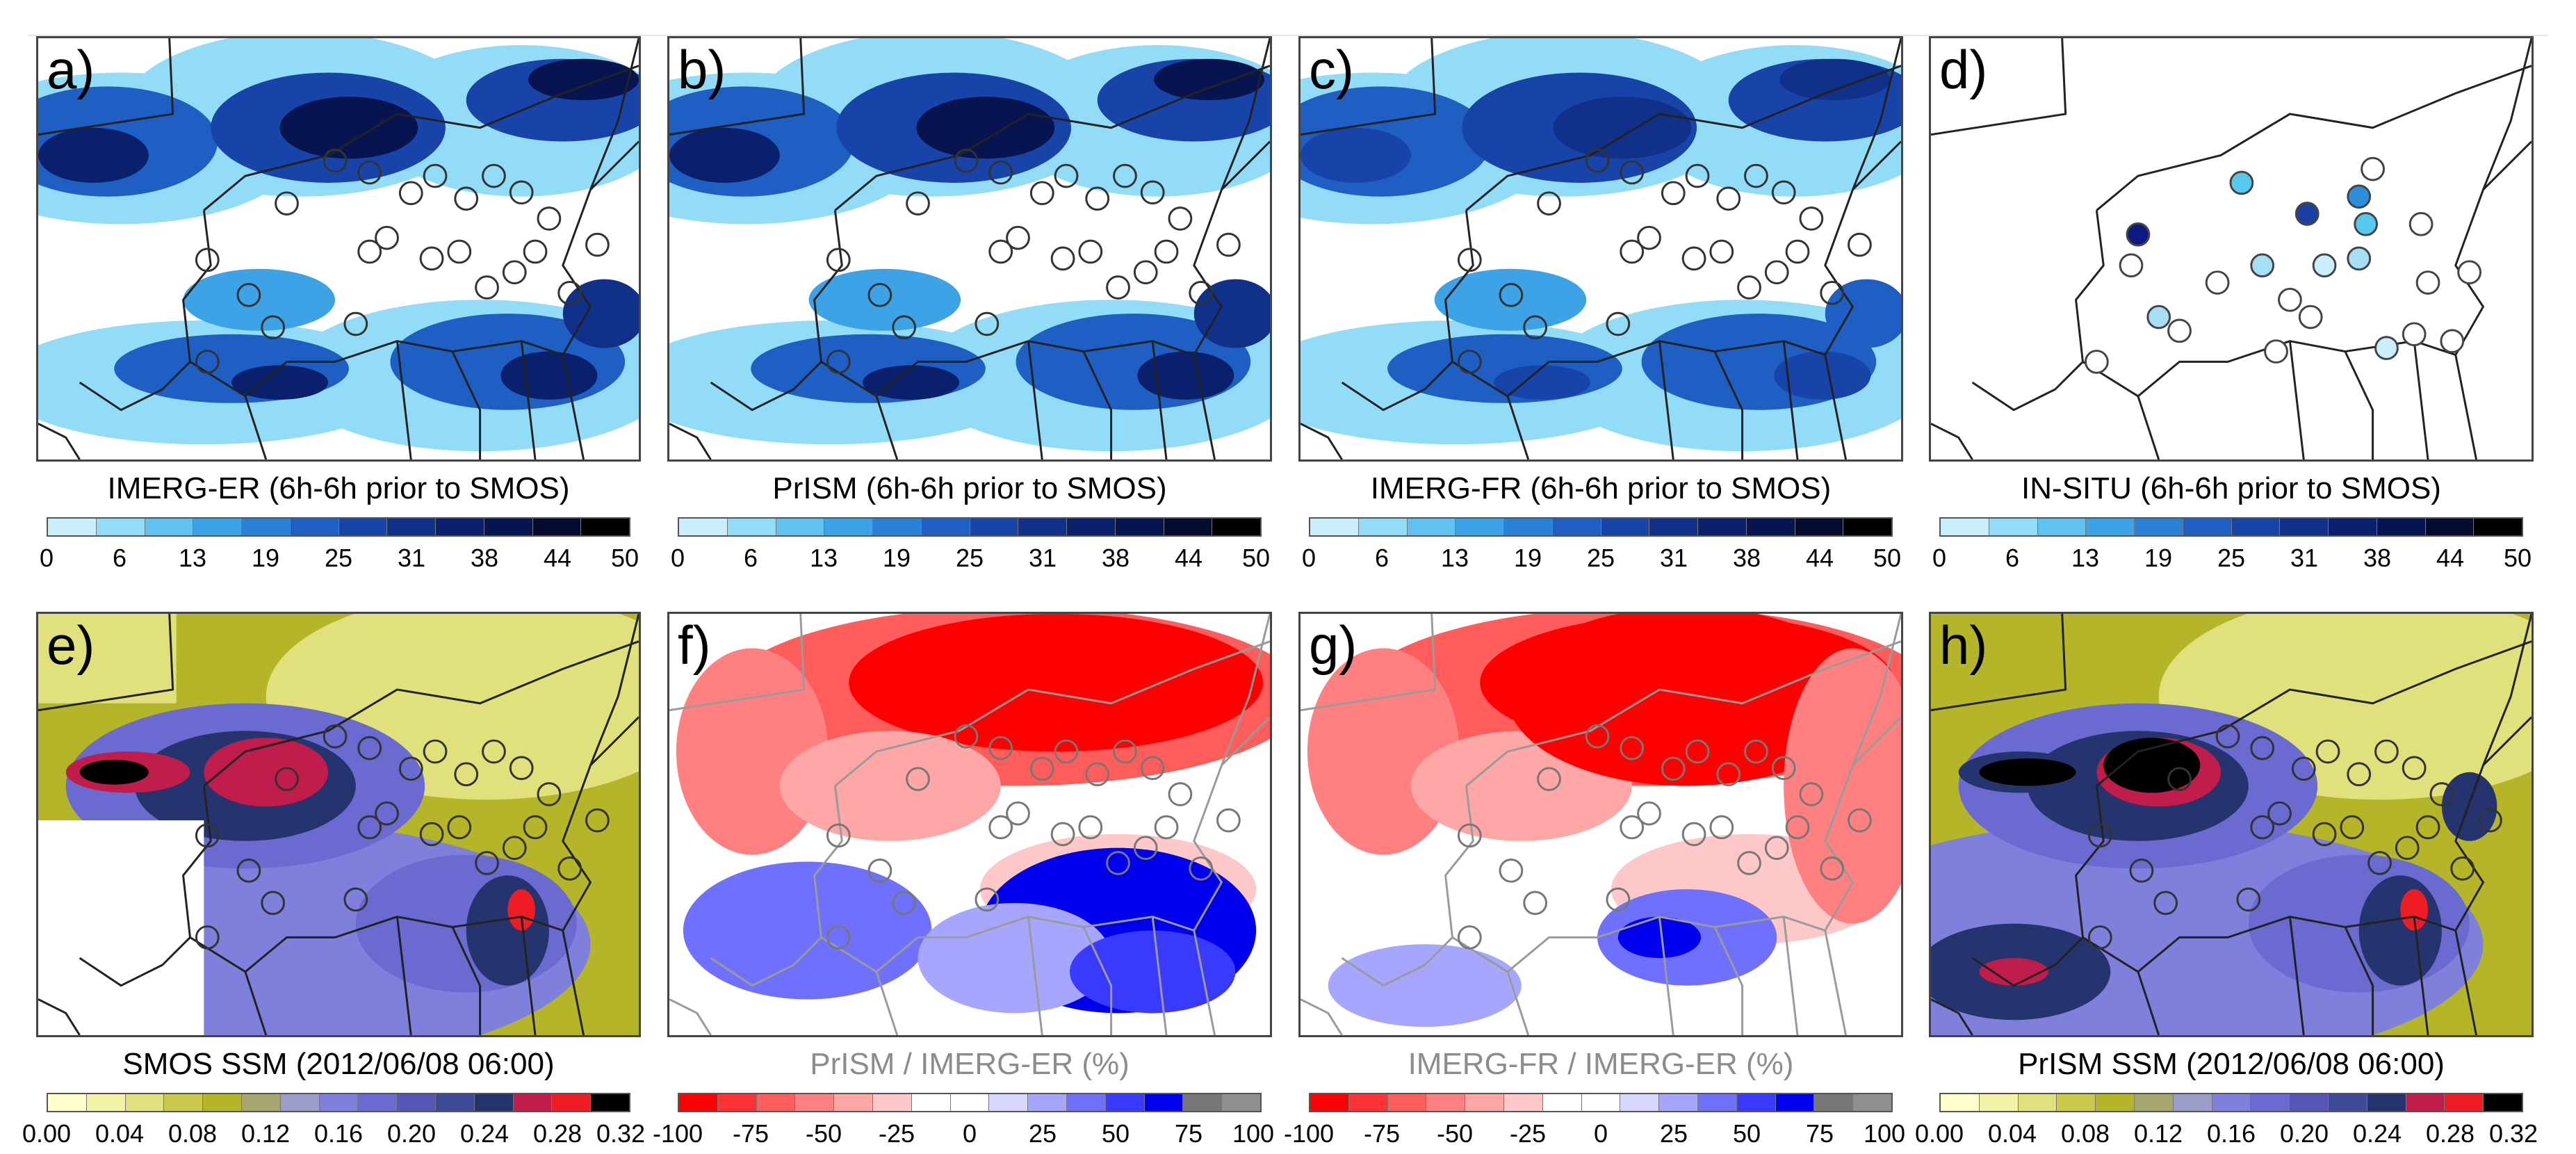 This screenshot has height=1154, width=2576. I want to click on country-borders, so click(1601, 825).